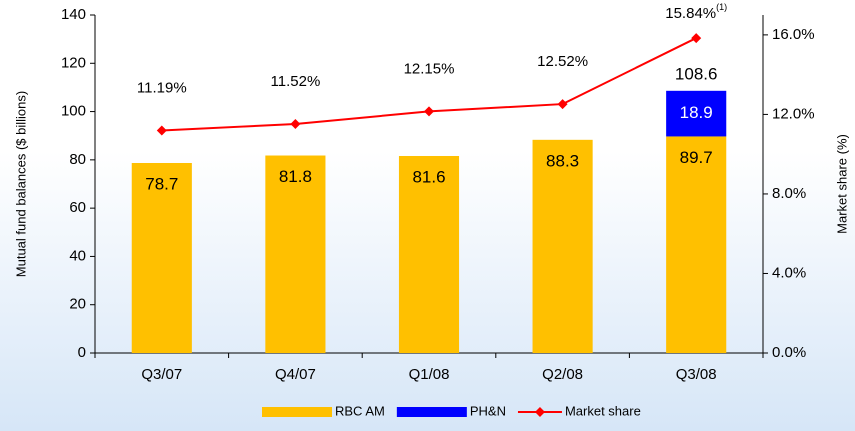 The height and width of the screenshot is (431, 855). Describe the element at coordinates (428, 176) in the screenshot. I see `bar-label: 81.6` at that location.